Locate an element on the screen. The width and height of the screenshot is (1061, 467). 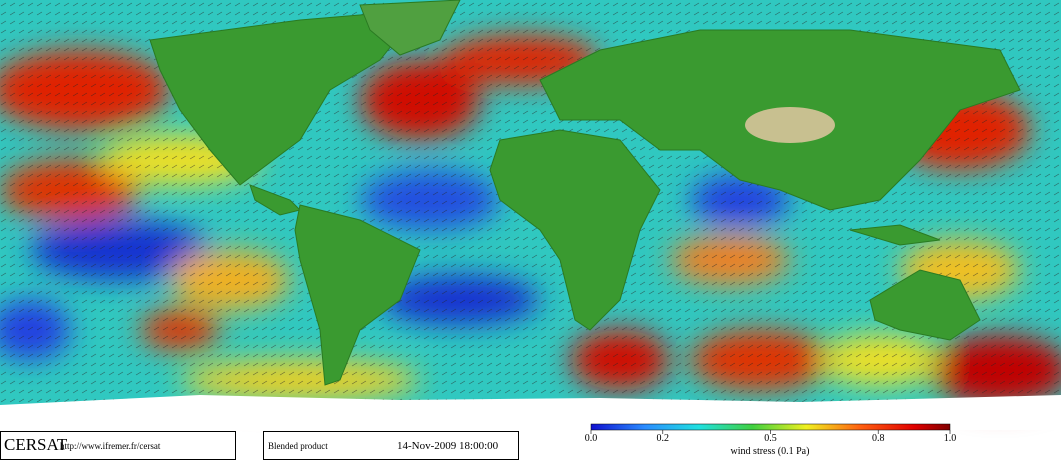
logo-box is located at coordinates (118, 445).